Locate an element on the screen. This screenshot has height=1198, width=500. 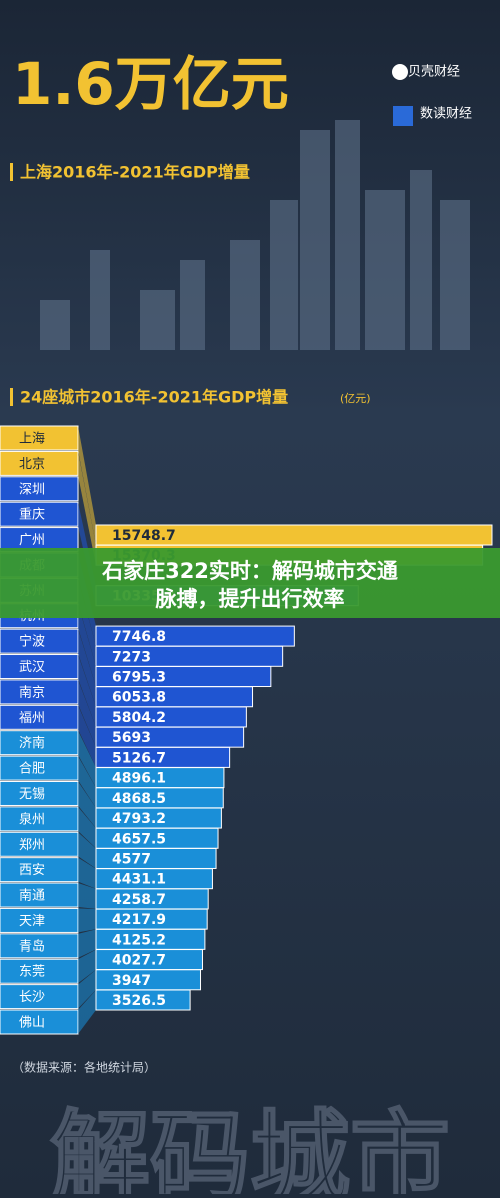
subtitle: 上海2016年-2021年GDP增量 is located at coordinates (135, 172).